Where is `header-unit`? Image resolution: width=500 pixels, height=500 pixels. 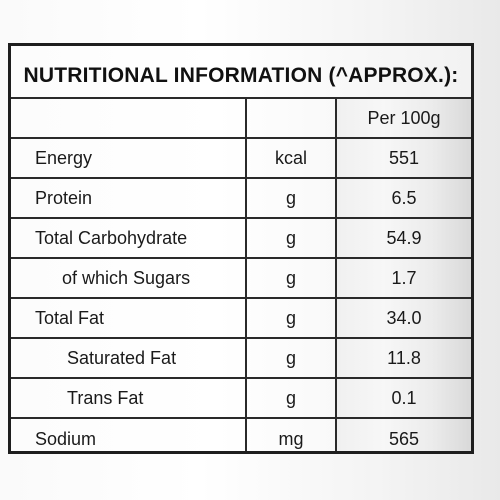
header-unit is located at coordinates (291, 118).